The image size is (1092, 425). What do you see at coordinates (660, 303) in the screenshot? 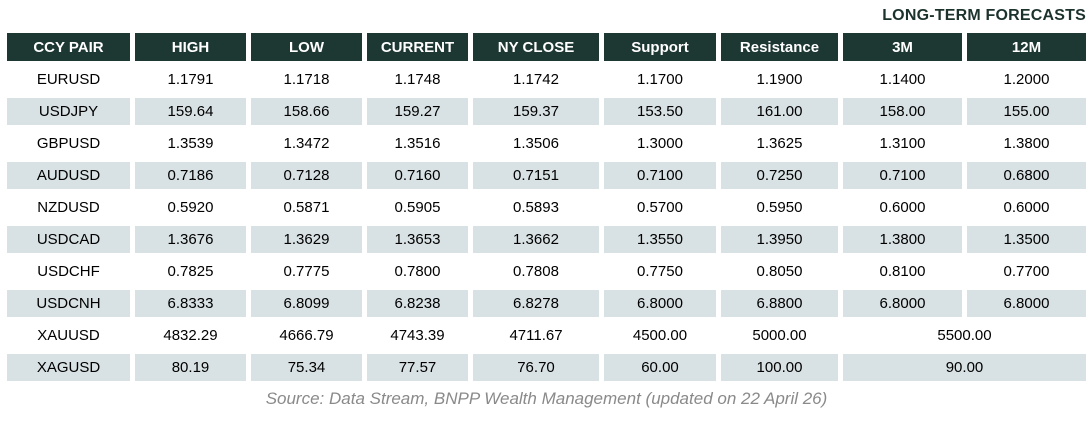
I see `support-cell: 6.8000` at bounding box center [660, 303].